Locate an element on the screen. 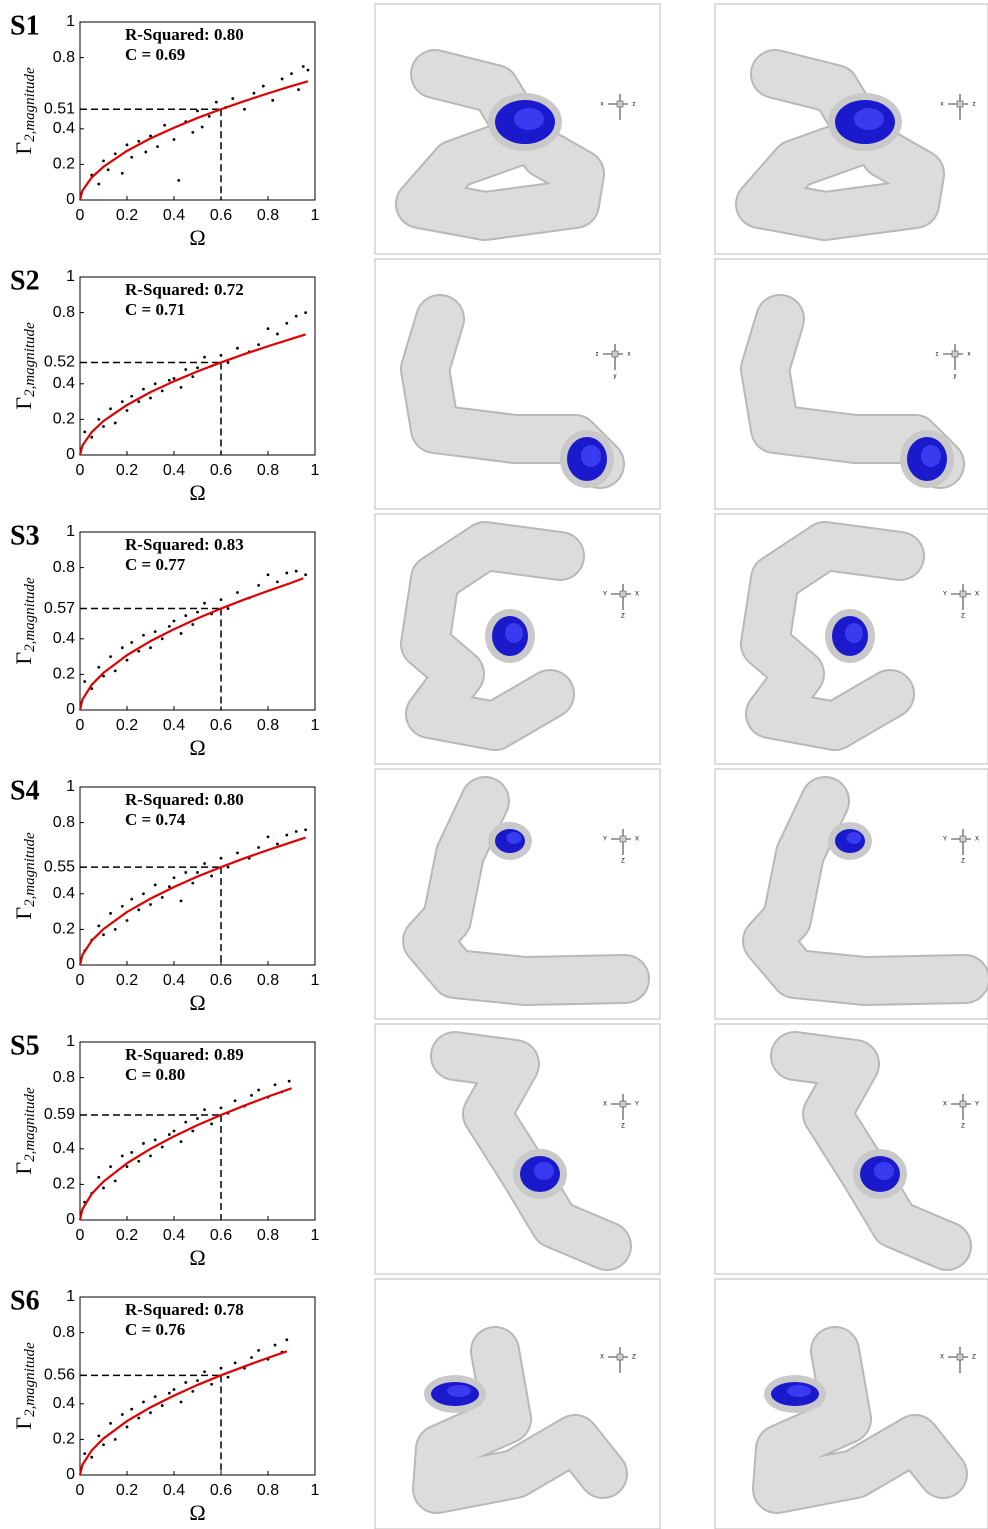 The width and height of the screenshot is (988, 1529). x-tick-label: 1 is located at coordinates (315, 1235).